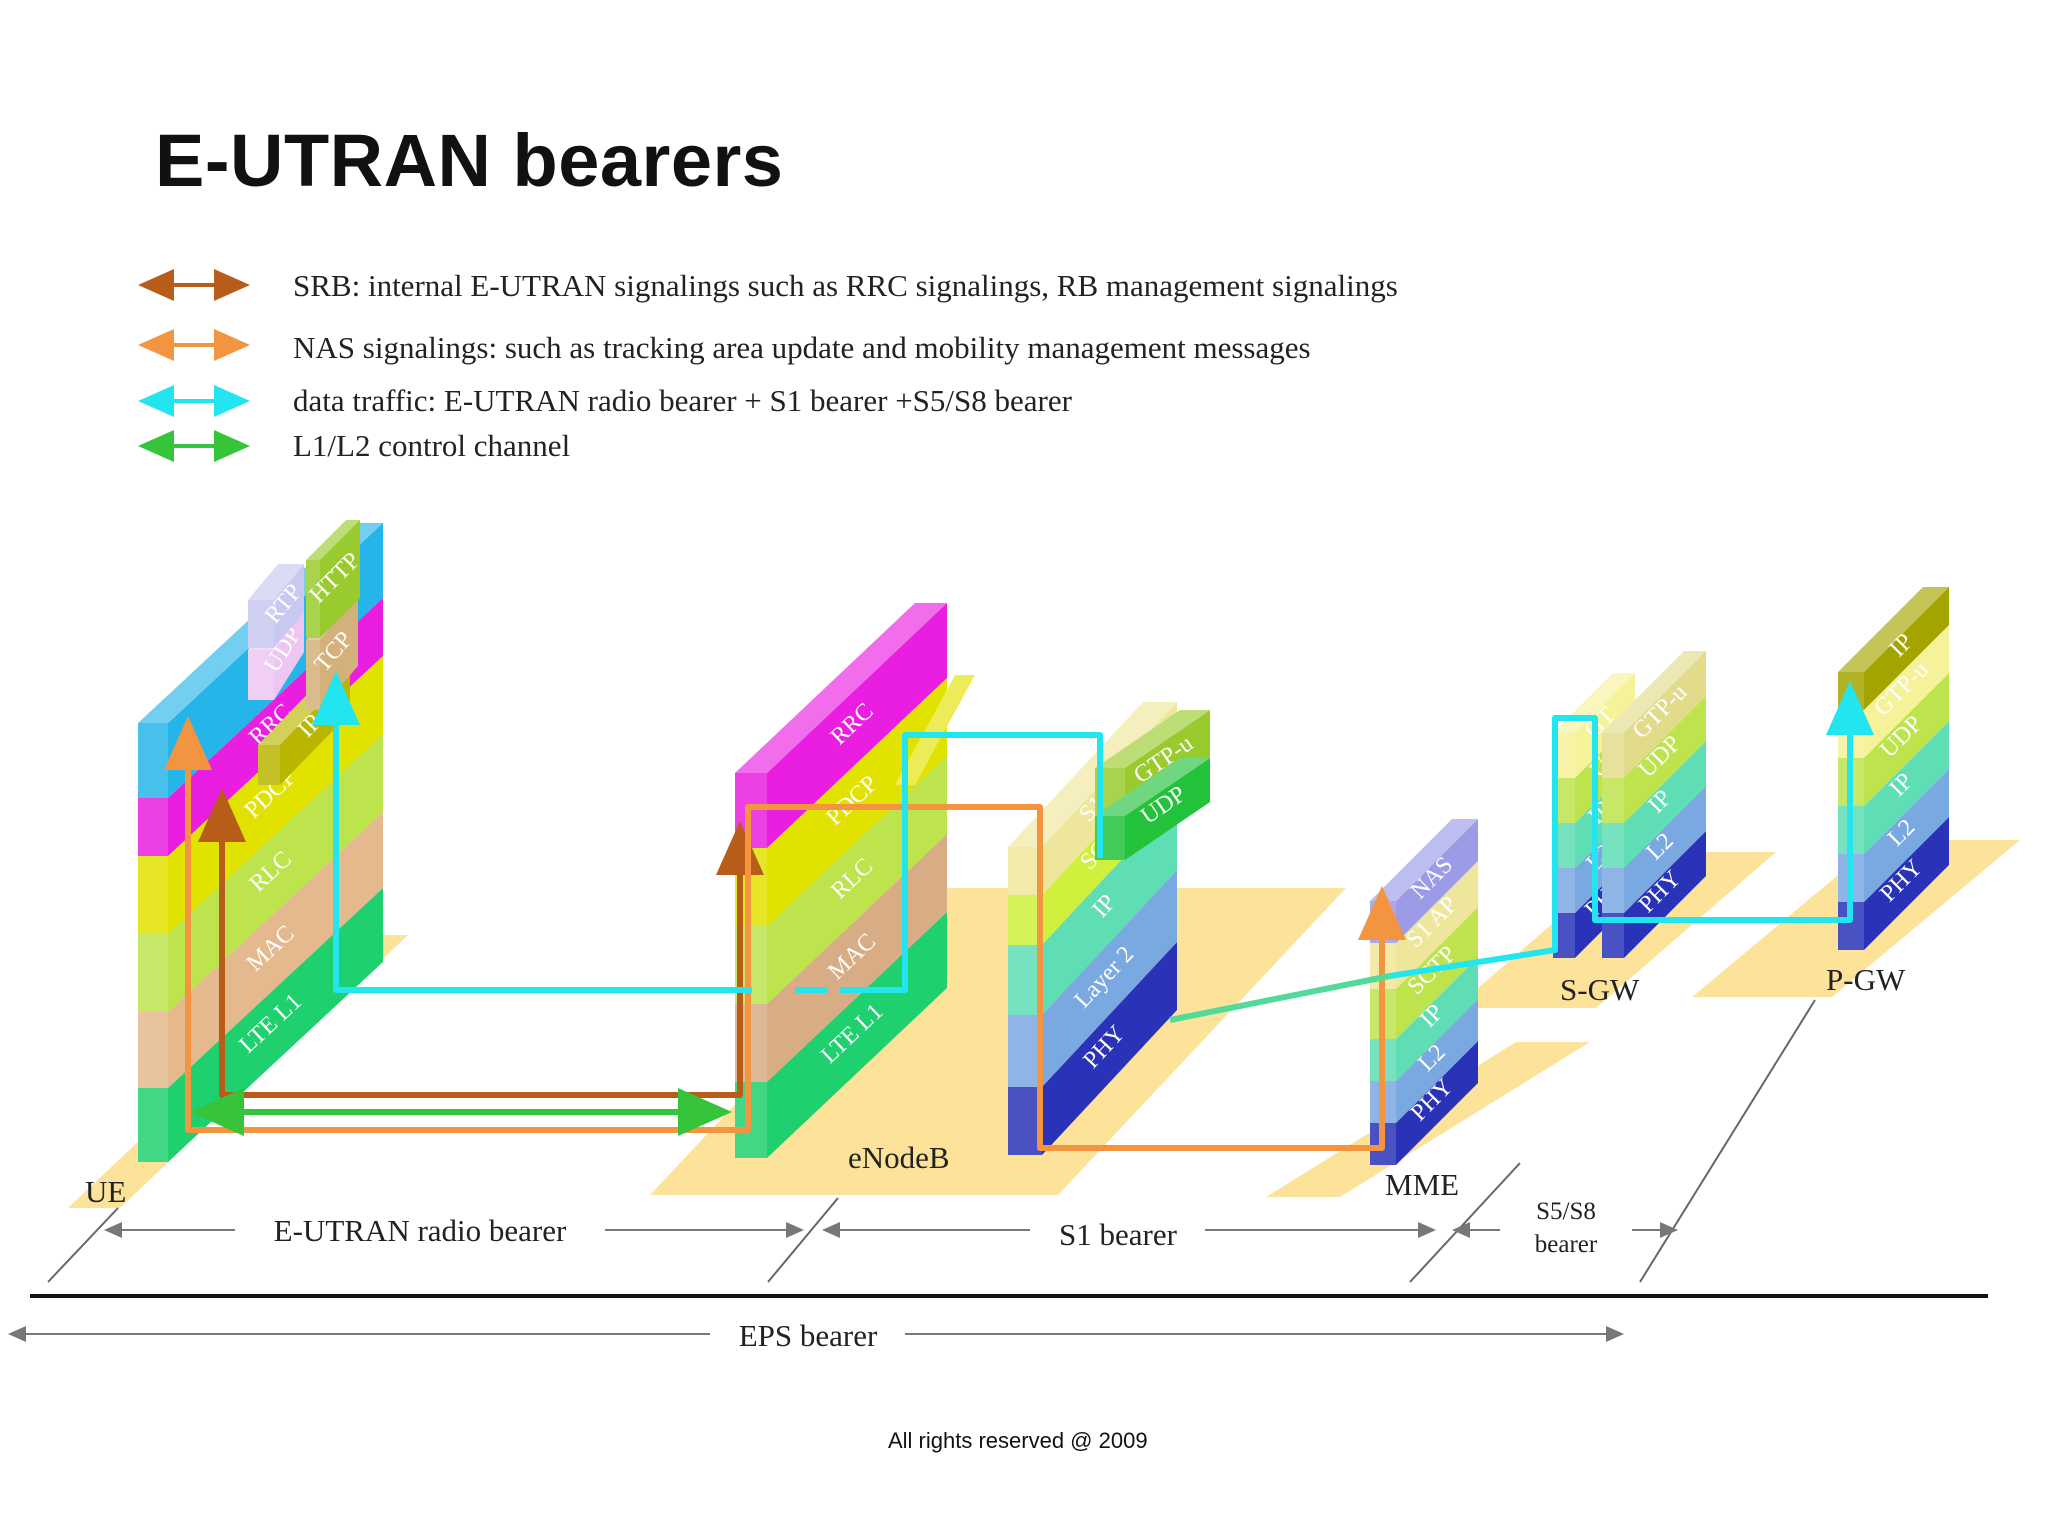 The width and height of the screenshot is (2048, 1537). I want to click on sgw-right-stack-layer-1-front, so click(1613, 800).